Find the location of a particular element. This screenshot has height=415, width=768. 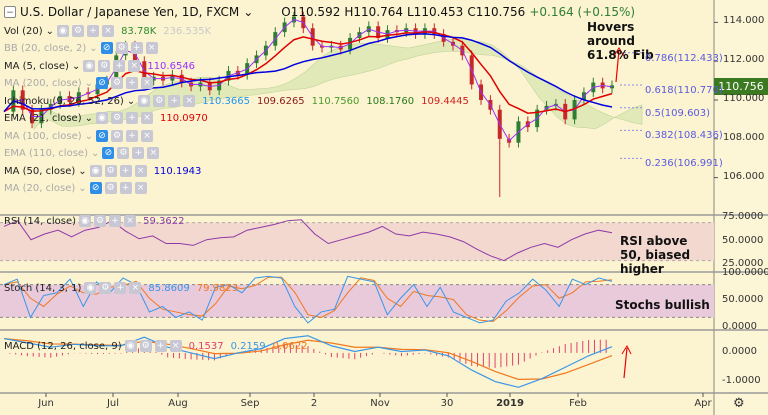

indicator-label: MA (100, close) is located at coordinates (43, 136).